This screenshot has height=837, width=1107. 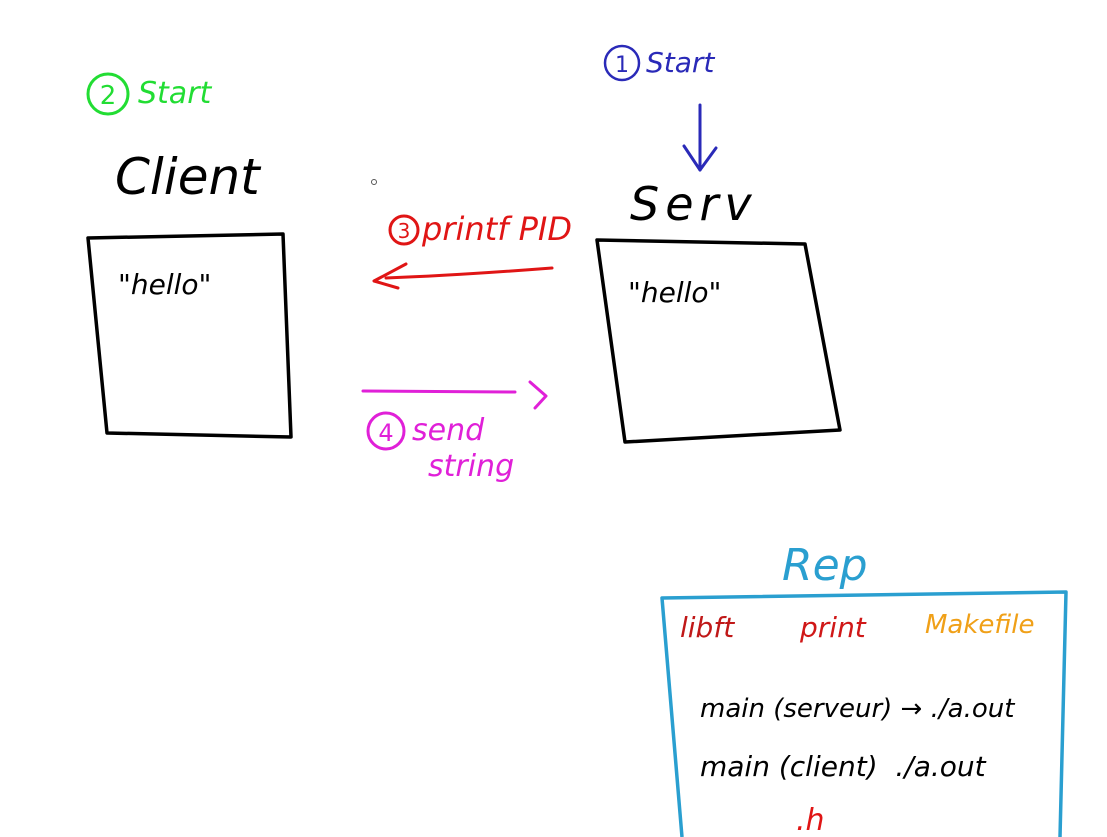 I want to click on repo-libft: libft, so click(x=707, y=627).